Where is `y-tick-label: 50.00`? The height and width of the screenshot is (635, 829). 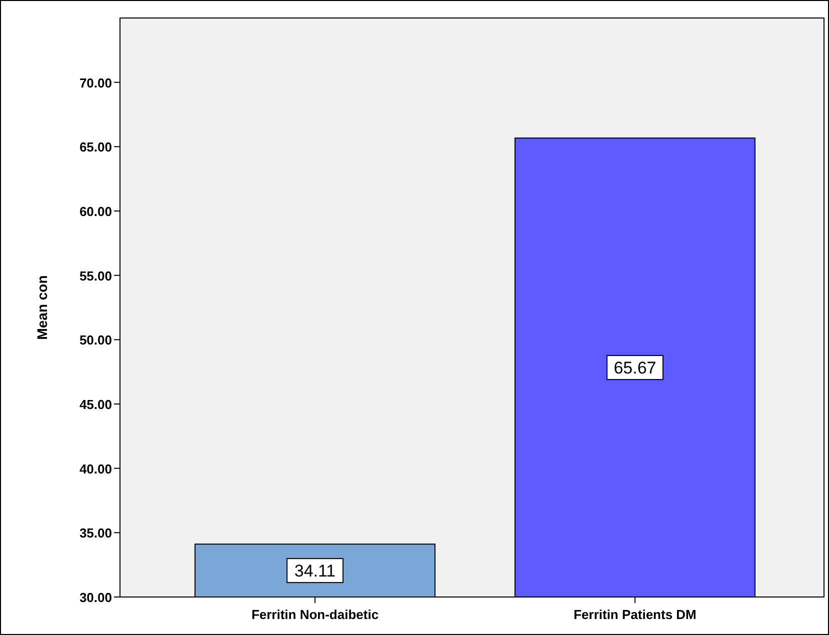 y-tick-label: 50.00 is located at coordinates (95, 340).